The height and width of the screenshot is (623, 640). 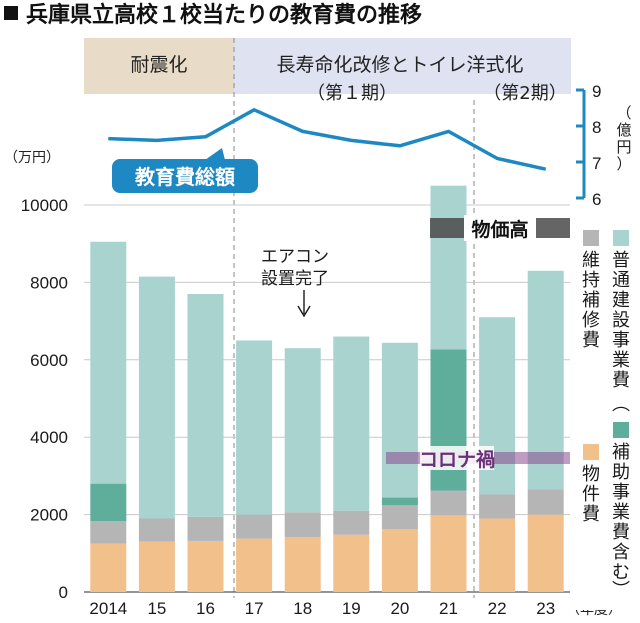 What do you see at coordinates (623, 147) in the screenshot?
I see `line-axis-unit-char: 円` at bounding box center [623, 147].